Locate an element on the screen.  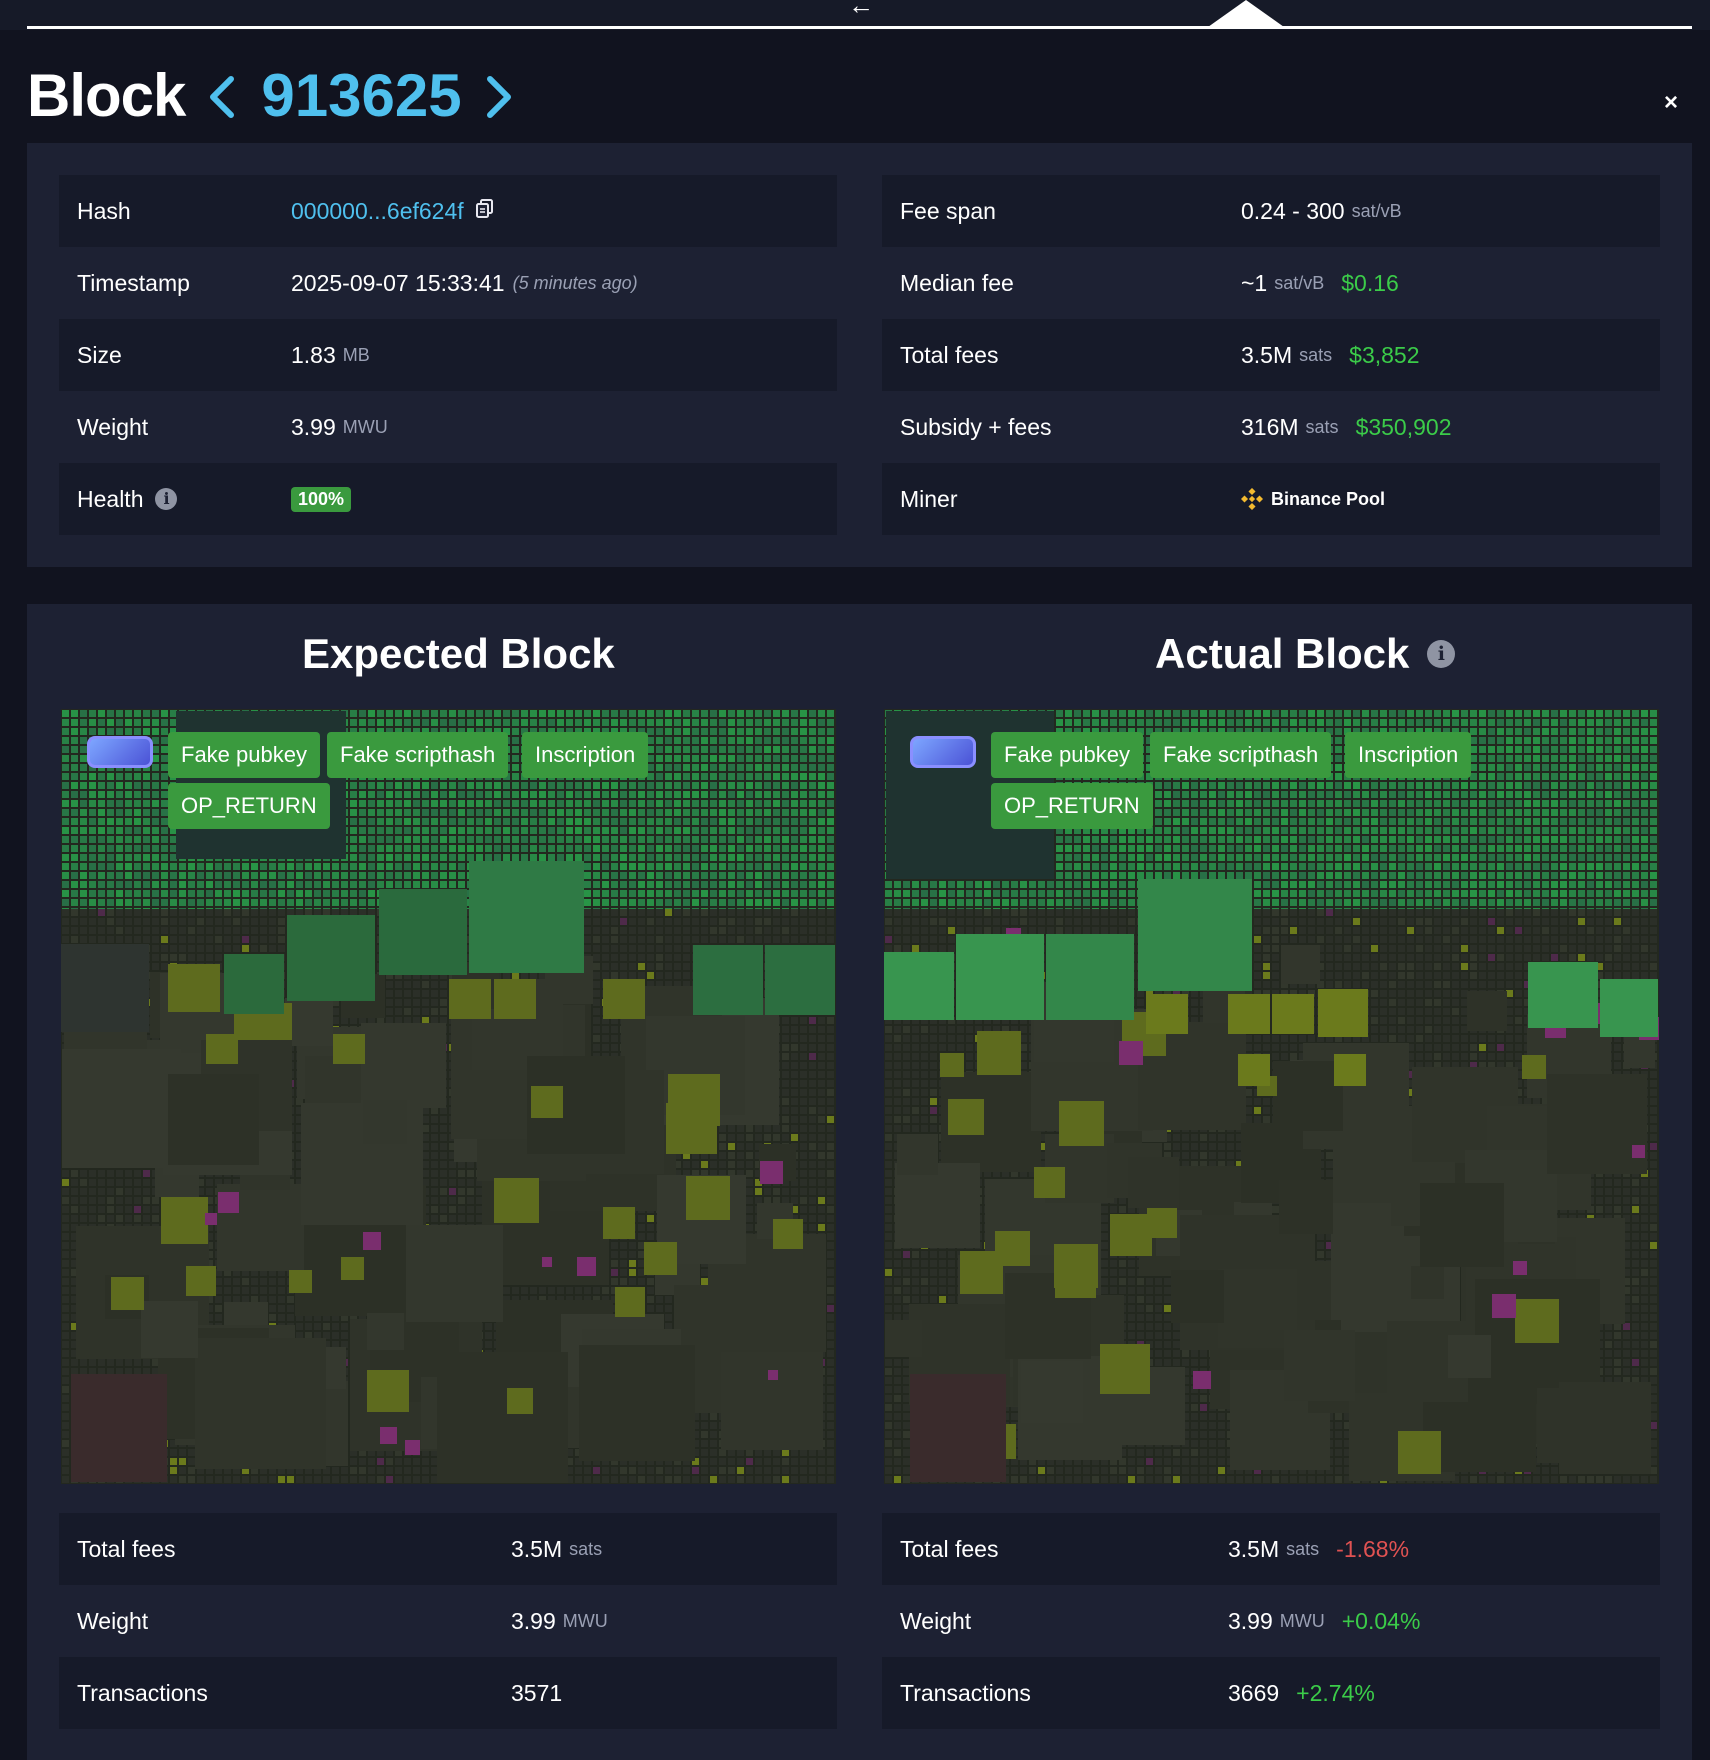
actual-row-weight: Weight 3.99 MWU +0.04% is located at coordinates (1271, 1621).